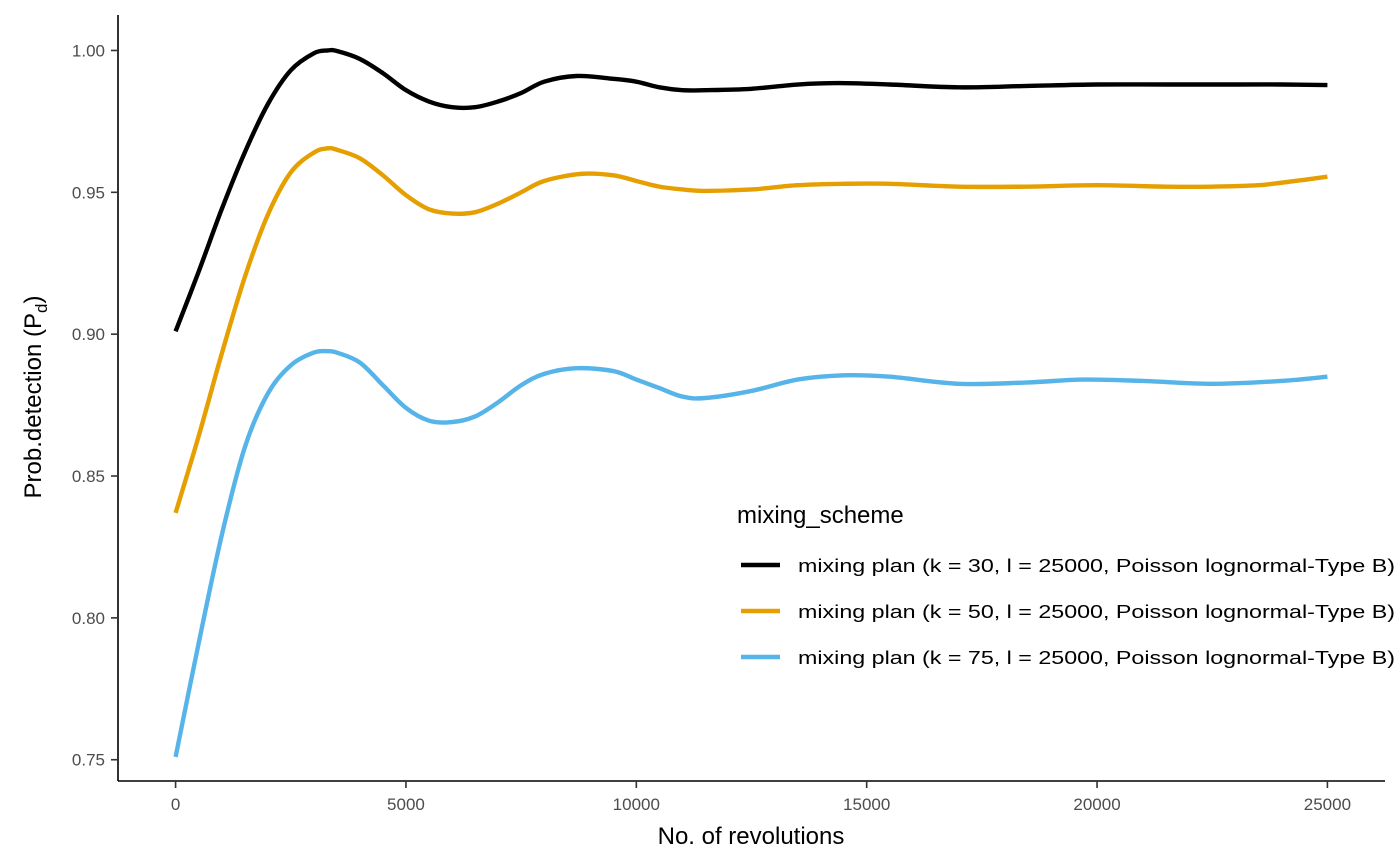 The height and width of the screenshot is (866, 1400). What do you see at coordinates (175, 804) in the screenshot?
I see `x-tick-label: 0` at bounding box center [175, 804].